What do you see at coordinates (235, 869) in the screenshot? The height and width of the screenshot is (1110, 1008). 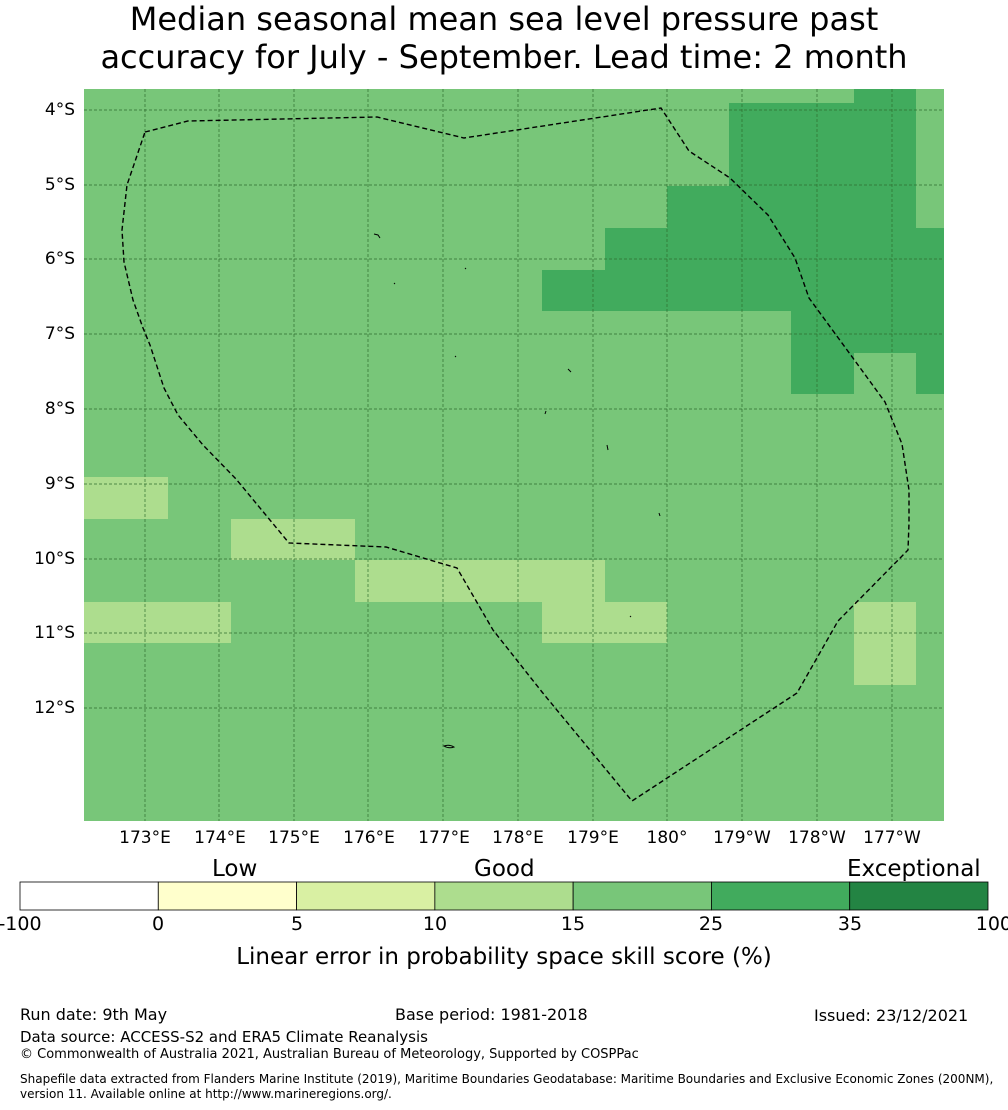 I see `colorbar-category-low: Low` at bounding box center [235, 869].